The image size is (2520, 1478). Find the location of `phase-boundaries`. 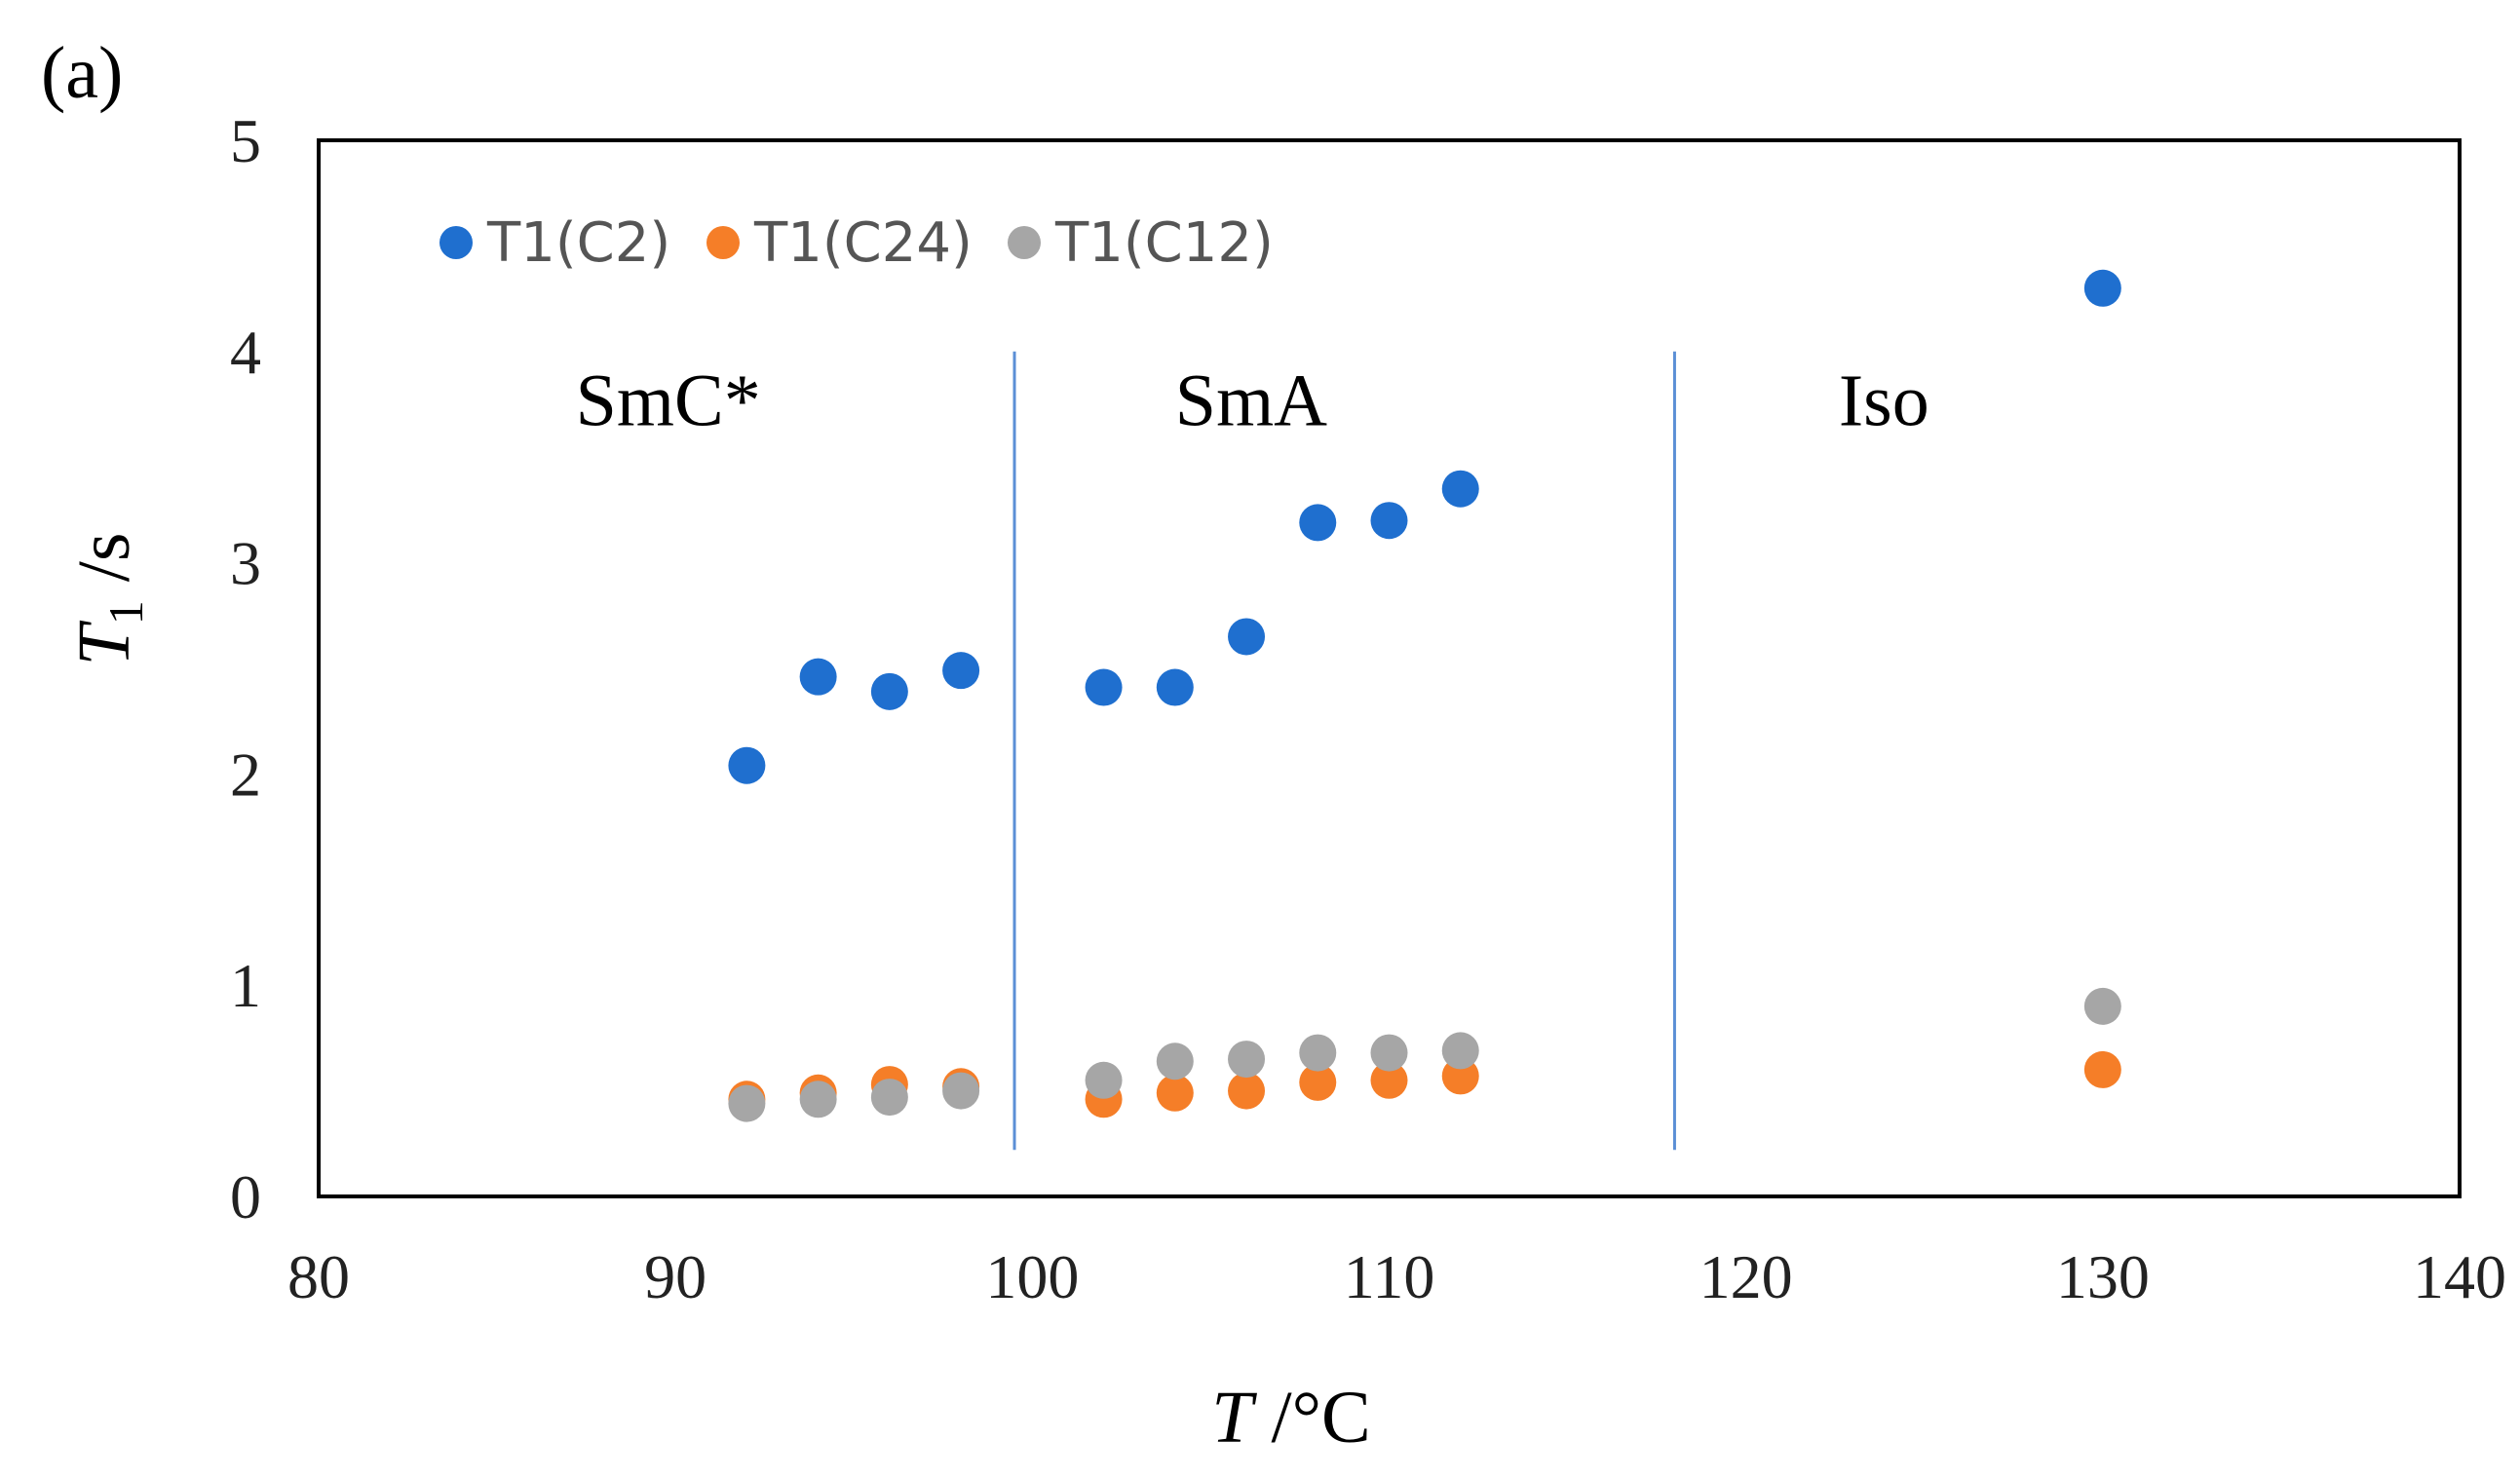

phase-boundaries is located at coordinates (1344, 751).